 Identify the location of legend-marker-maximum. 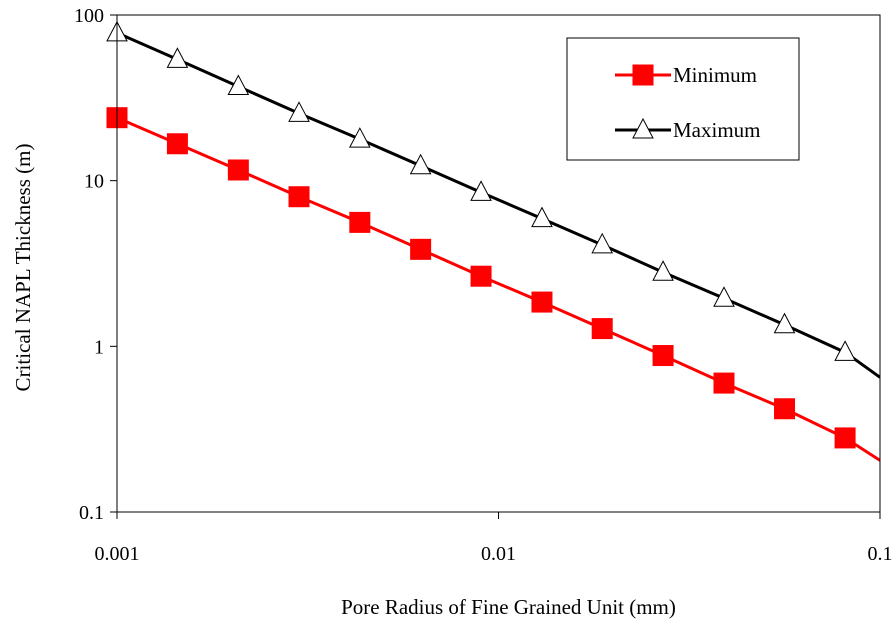
(643, 128).